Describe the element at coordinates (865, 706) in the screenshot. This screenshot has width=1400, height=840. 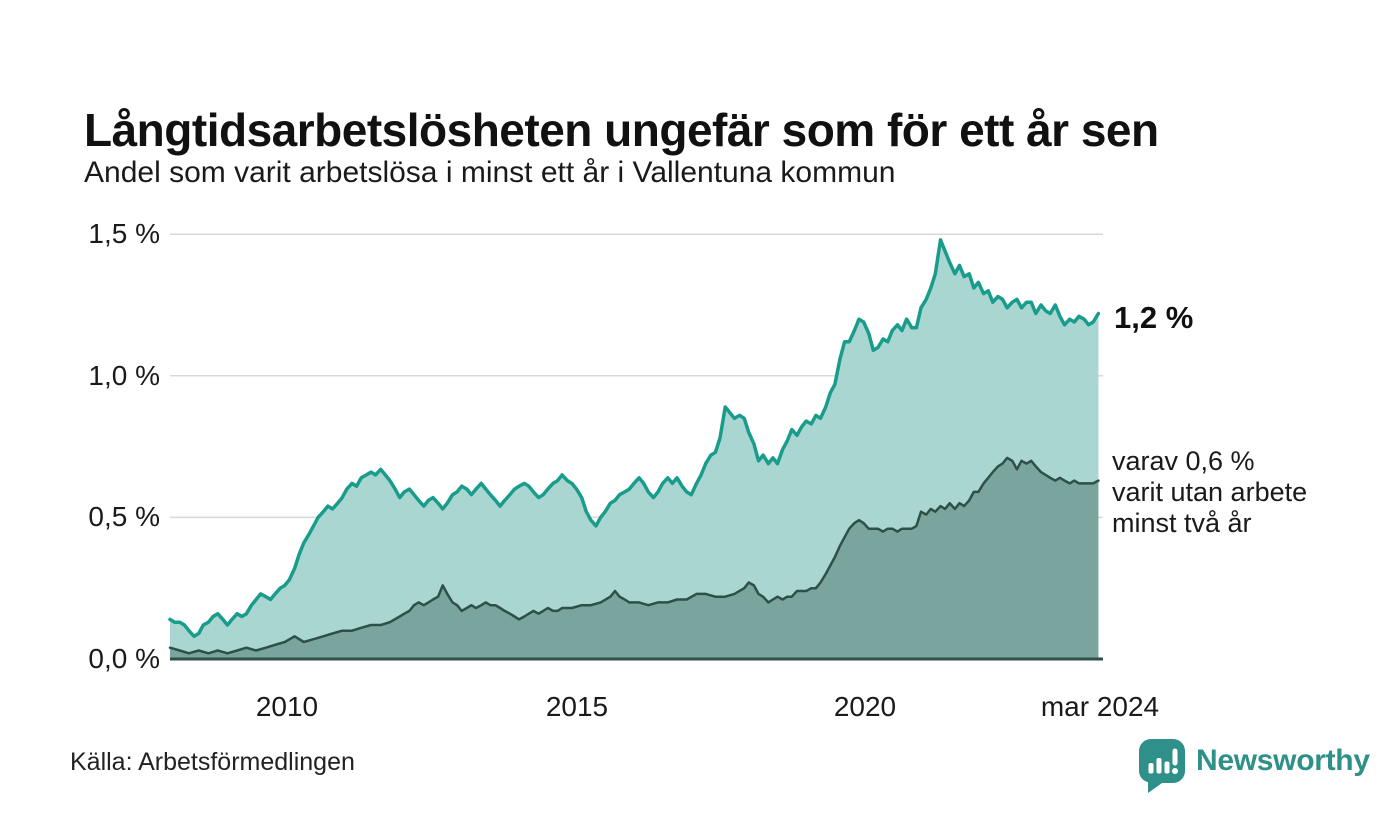
I see `x-tick-2020: 2020` at that location.